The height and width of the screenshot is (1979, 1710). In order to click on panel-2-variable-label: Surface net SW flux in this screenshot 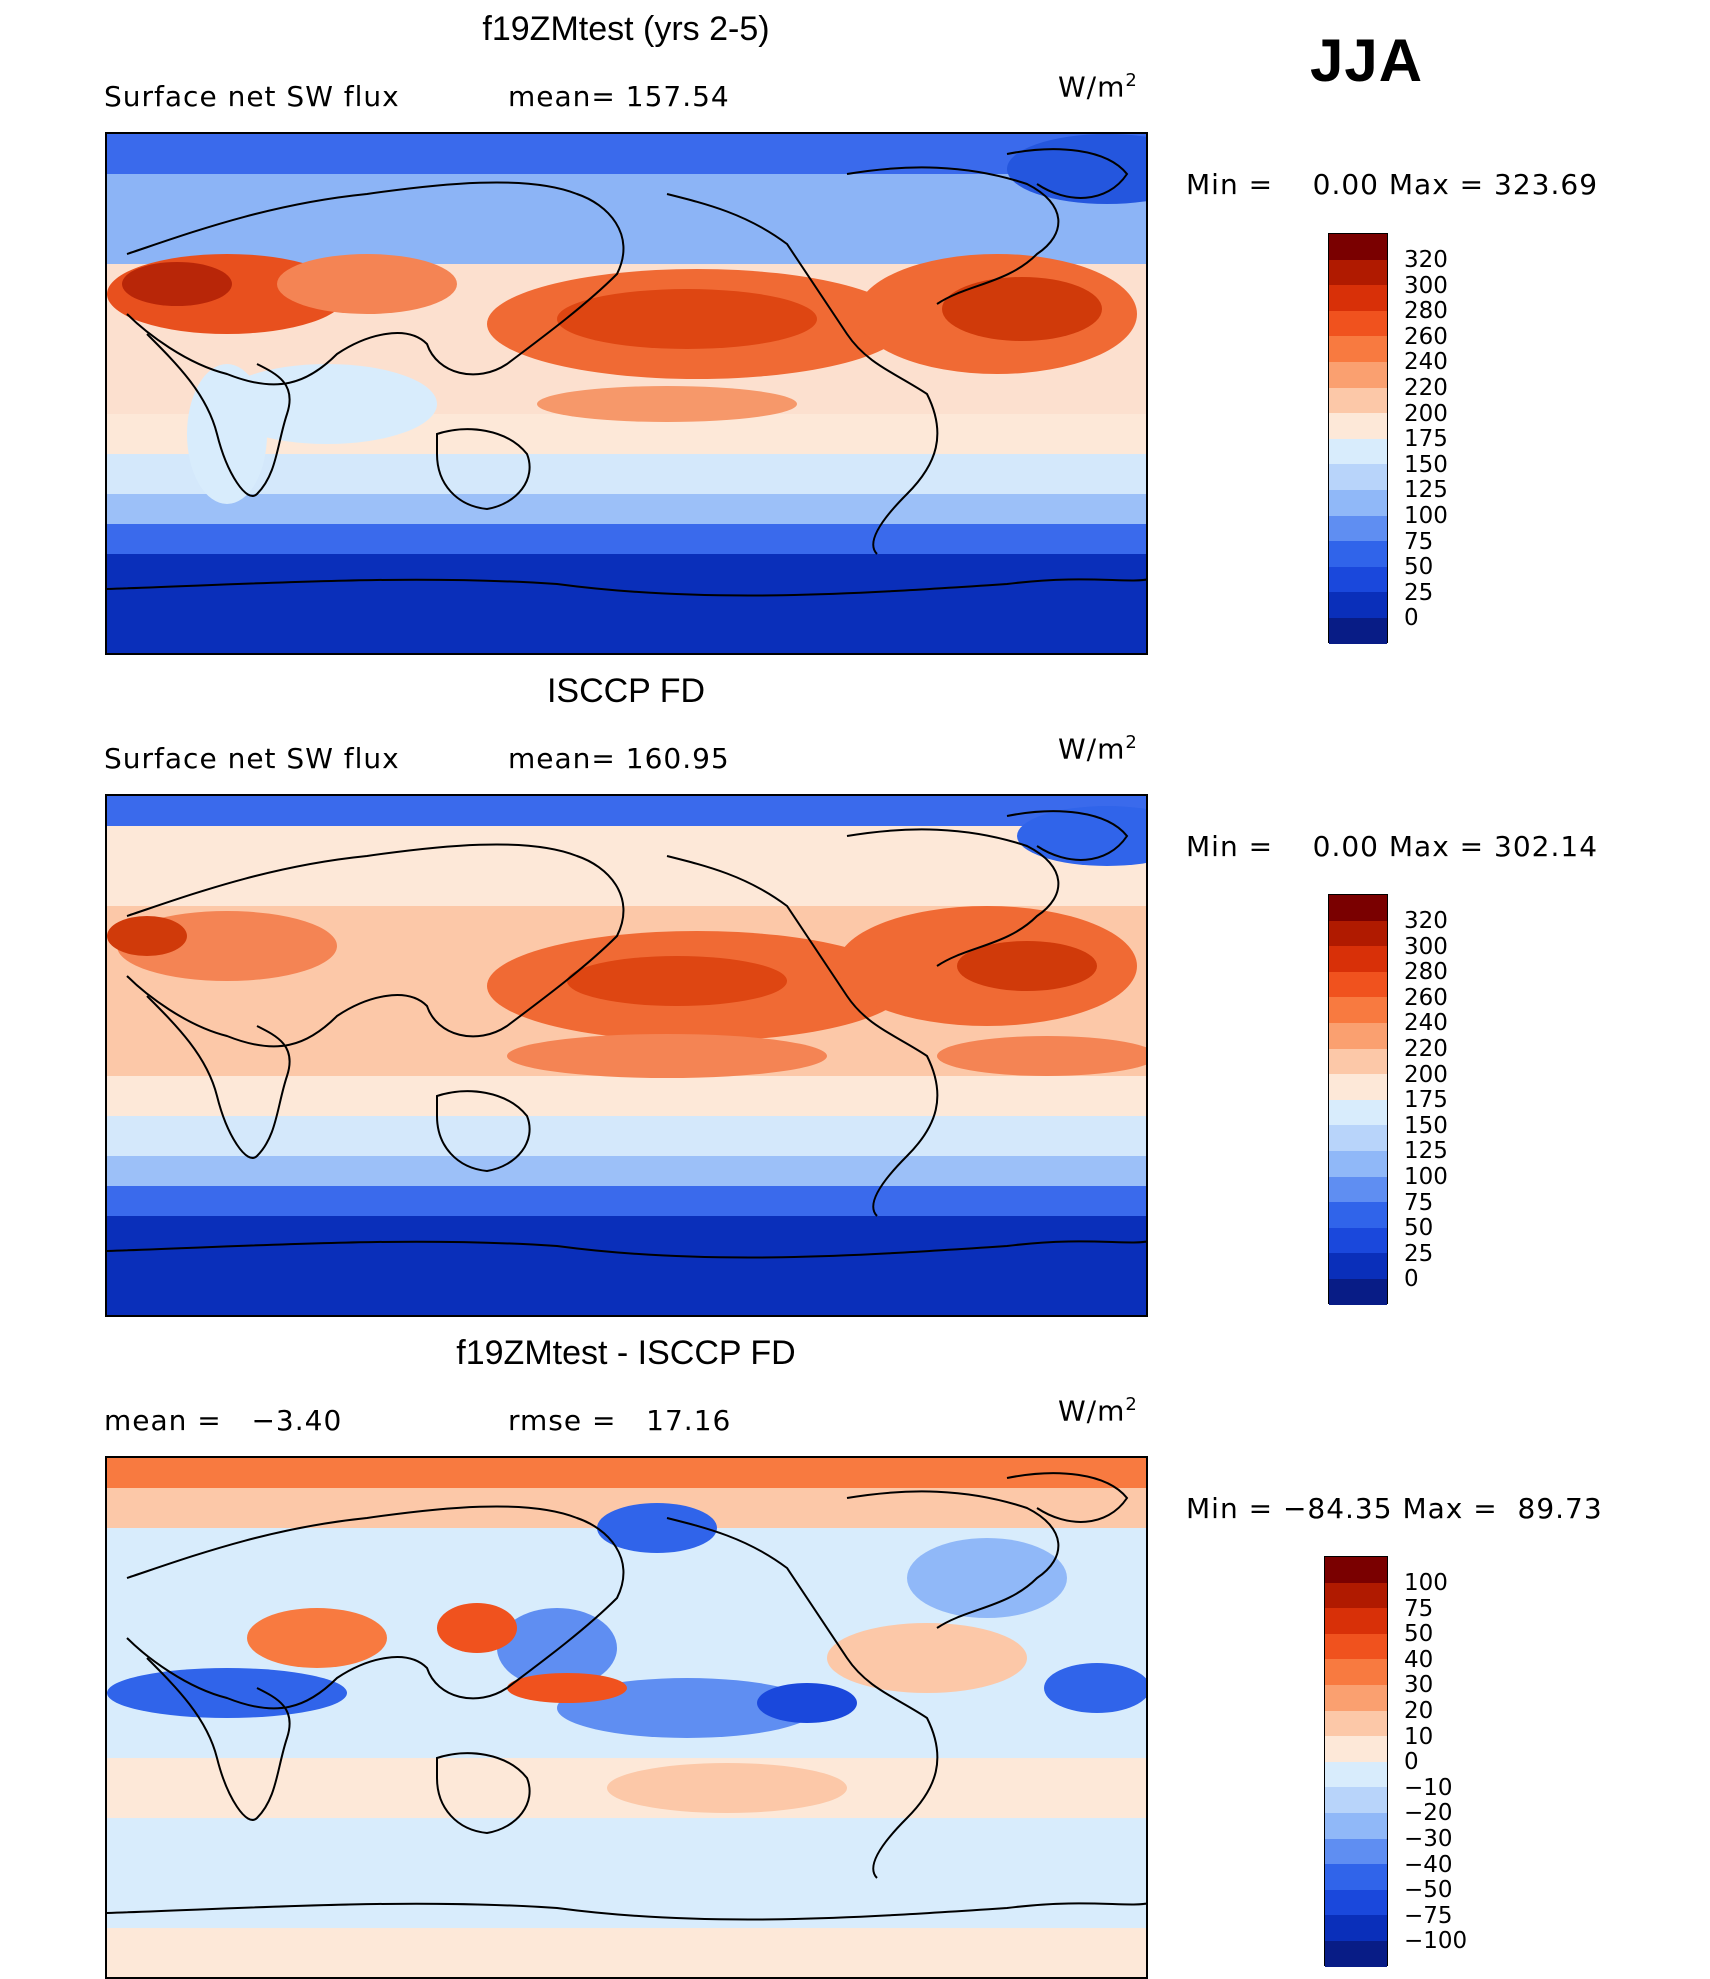, I will do `click(252, 758)`.